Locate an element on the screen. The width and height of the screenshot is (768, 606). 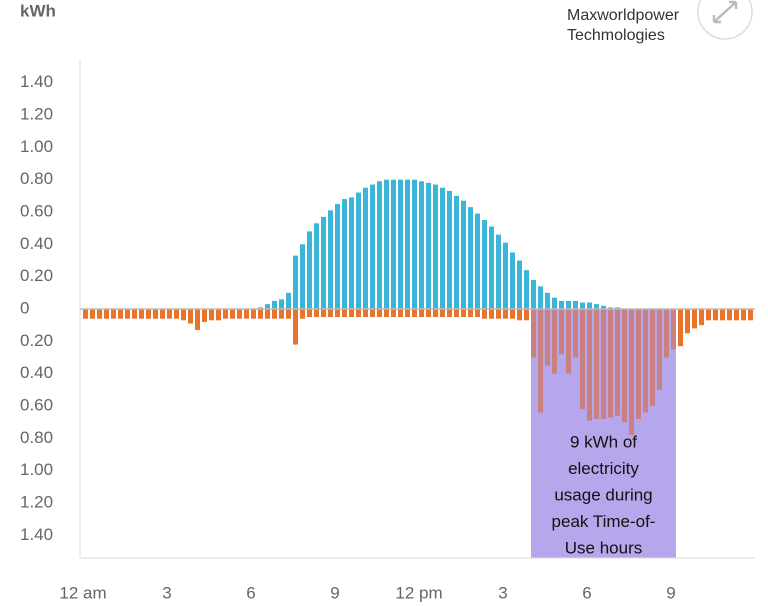
expand-circle is located at coordinates (725, 20).